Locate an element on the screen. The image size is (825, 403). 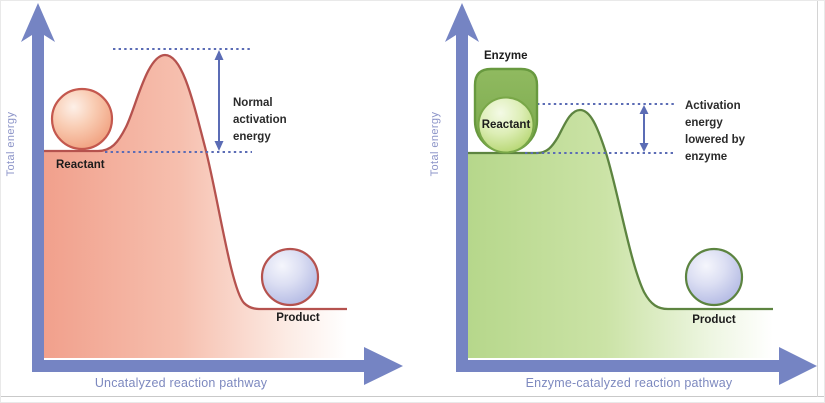
frame-right-rule is located at coordinates (817, 199).